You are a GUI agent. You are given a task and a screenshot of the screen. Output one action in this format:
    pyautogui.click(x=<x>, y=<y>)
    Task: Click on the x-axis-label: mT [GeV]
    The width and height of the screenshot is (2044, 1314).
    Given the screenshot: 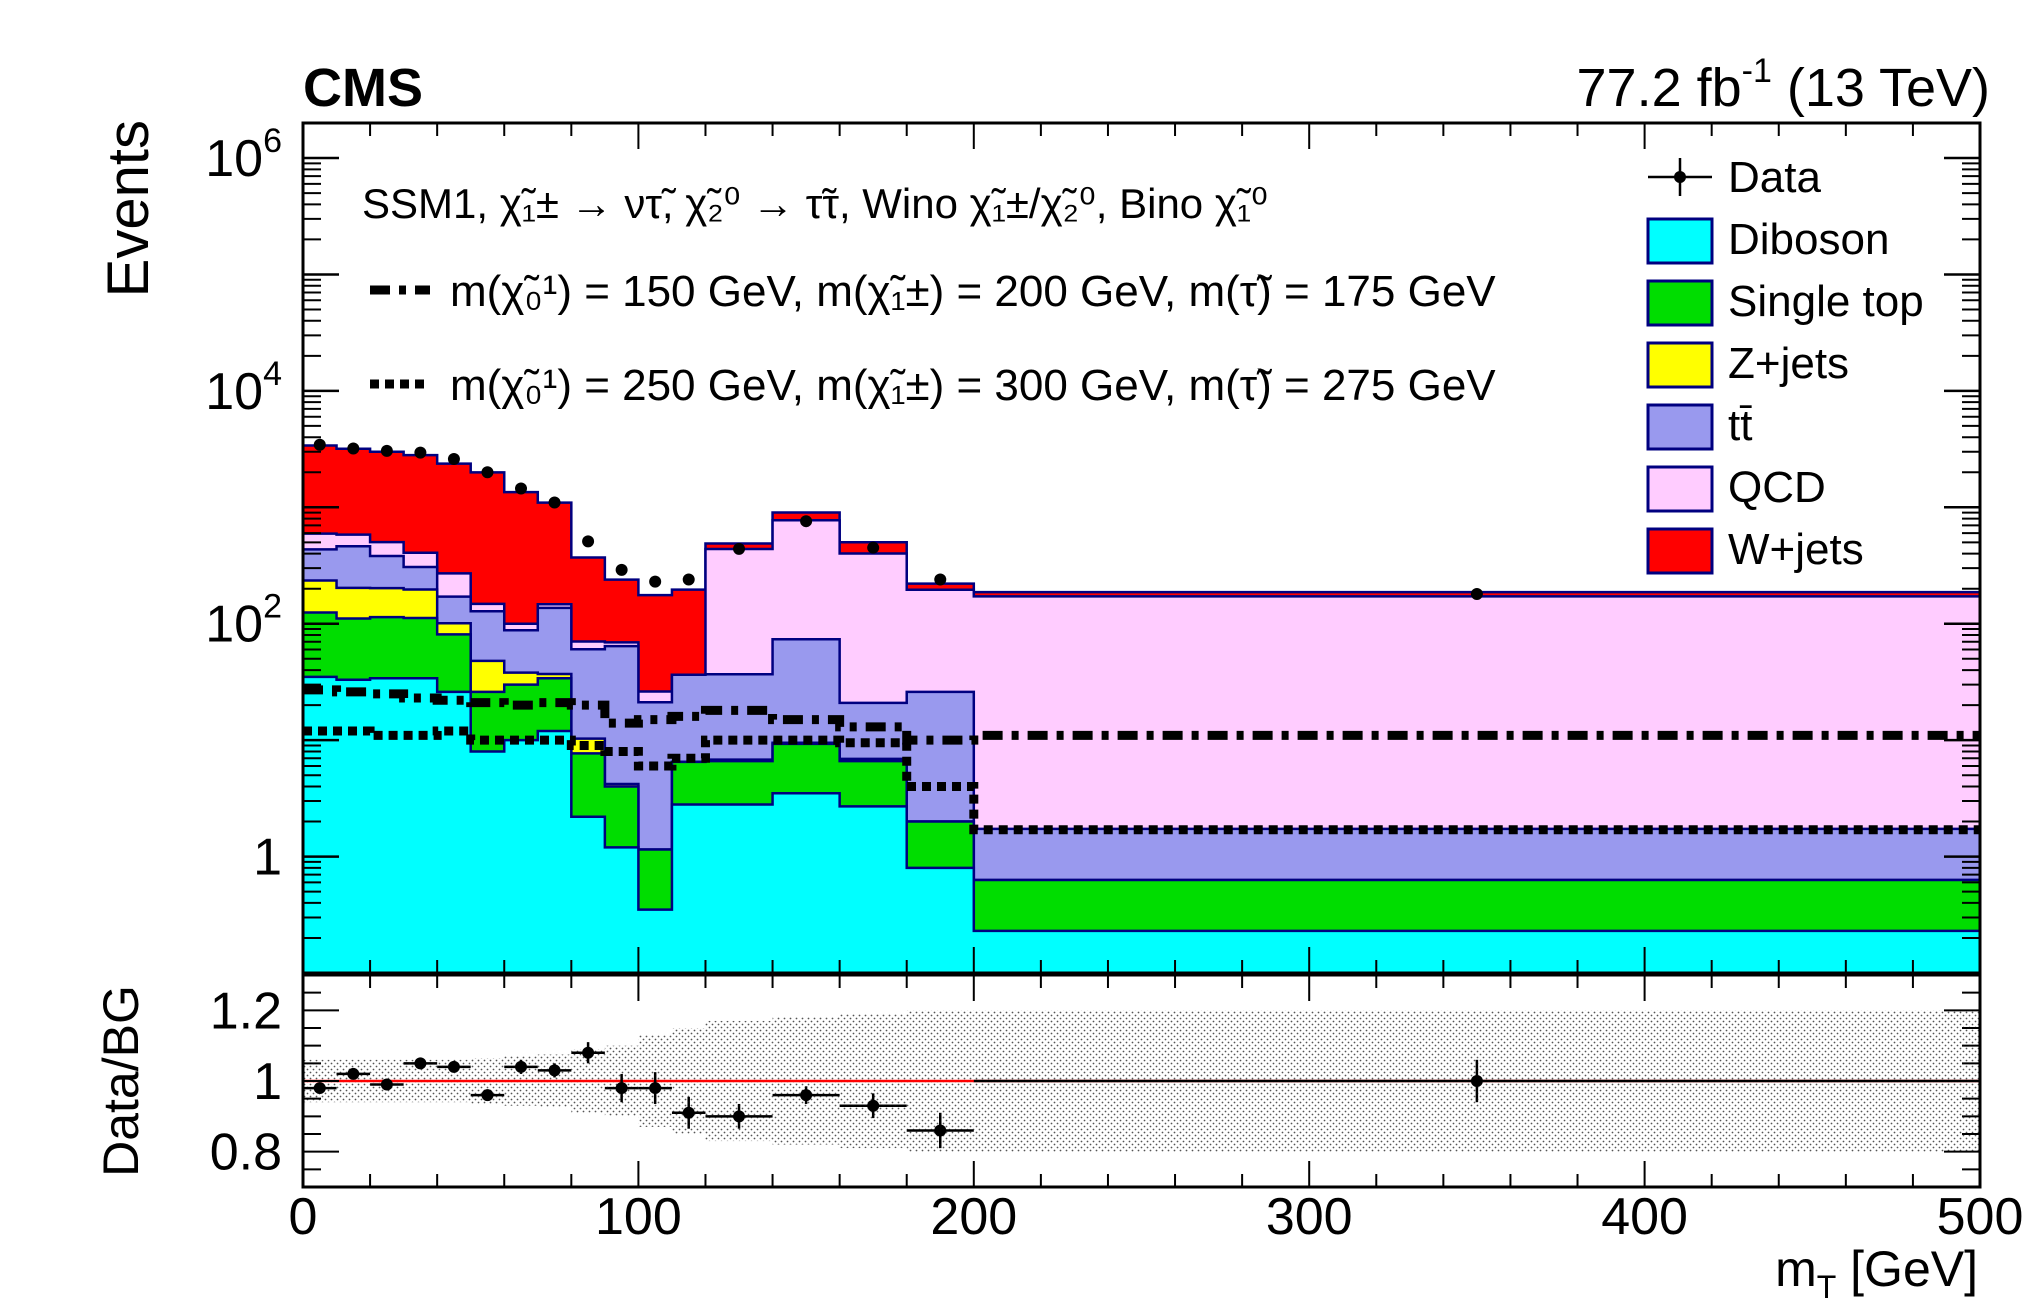 What is the action you would take?
    pyautogui.click(x=1876, y=1273)
    